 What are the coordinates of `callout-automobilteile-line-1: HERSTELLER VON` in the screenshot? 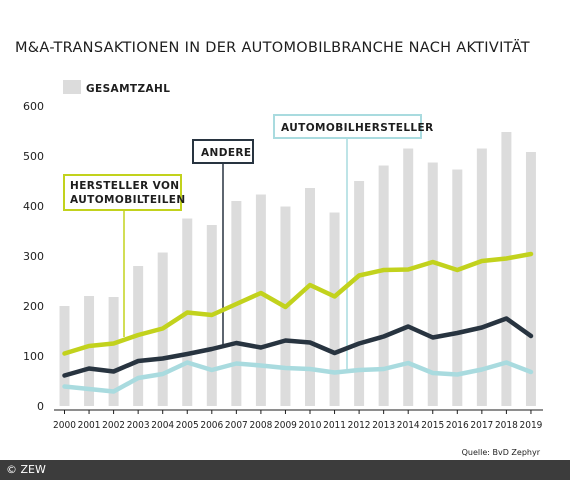 It's located at (125, 186).